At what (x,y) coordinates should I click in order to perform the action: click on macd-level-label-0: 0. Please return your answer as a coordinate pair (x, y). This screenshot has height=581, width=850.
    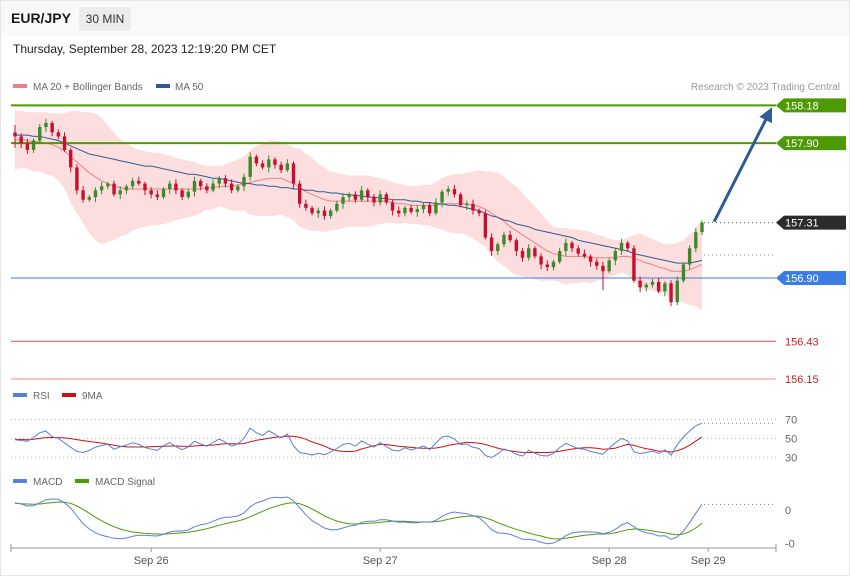
    Looking at the image, I should click on (788, 511).